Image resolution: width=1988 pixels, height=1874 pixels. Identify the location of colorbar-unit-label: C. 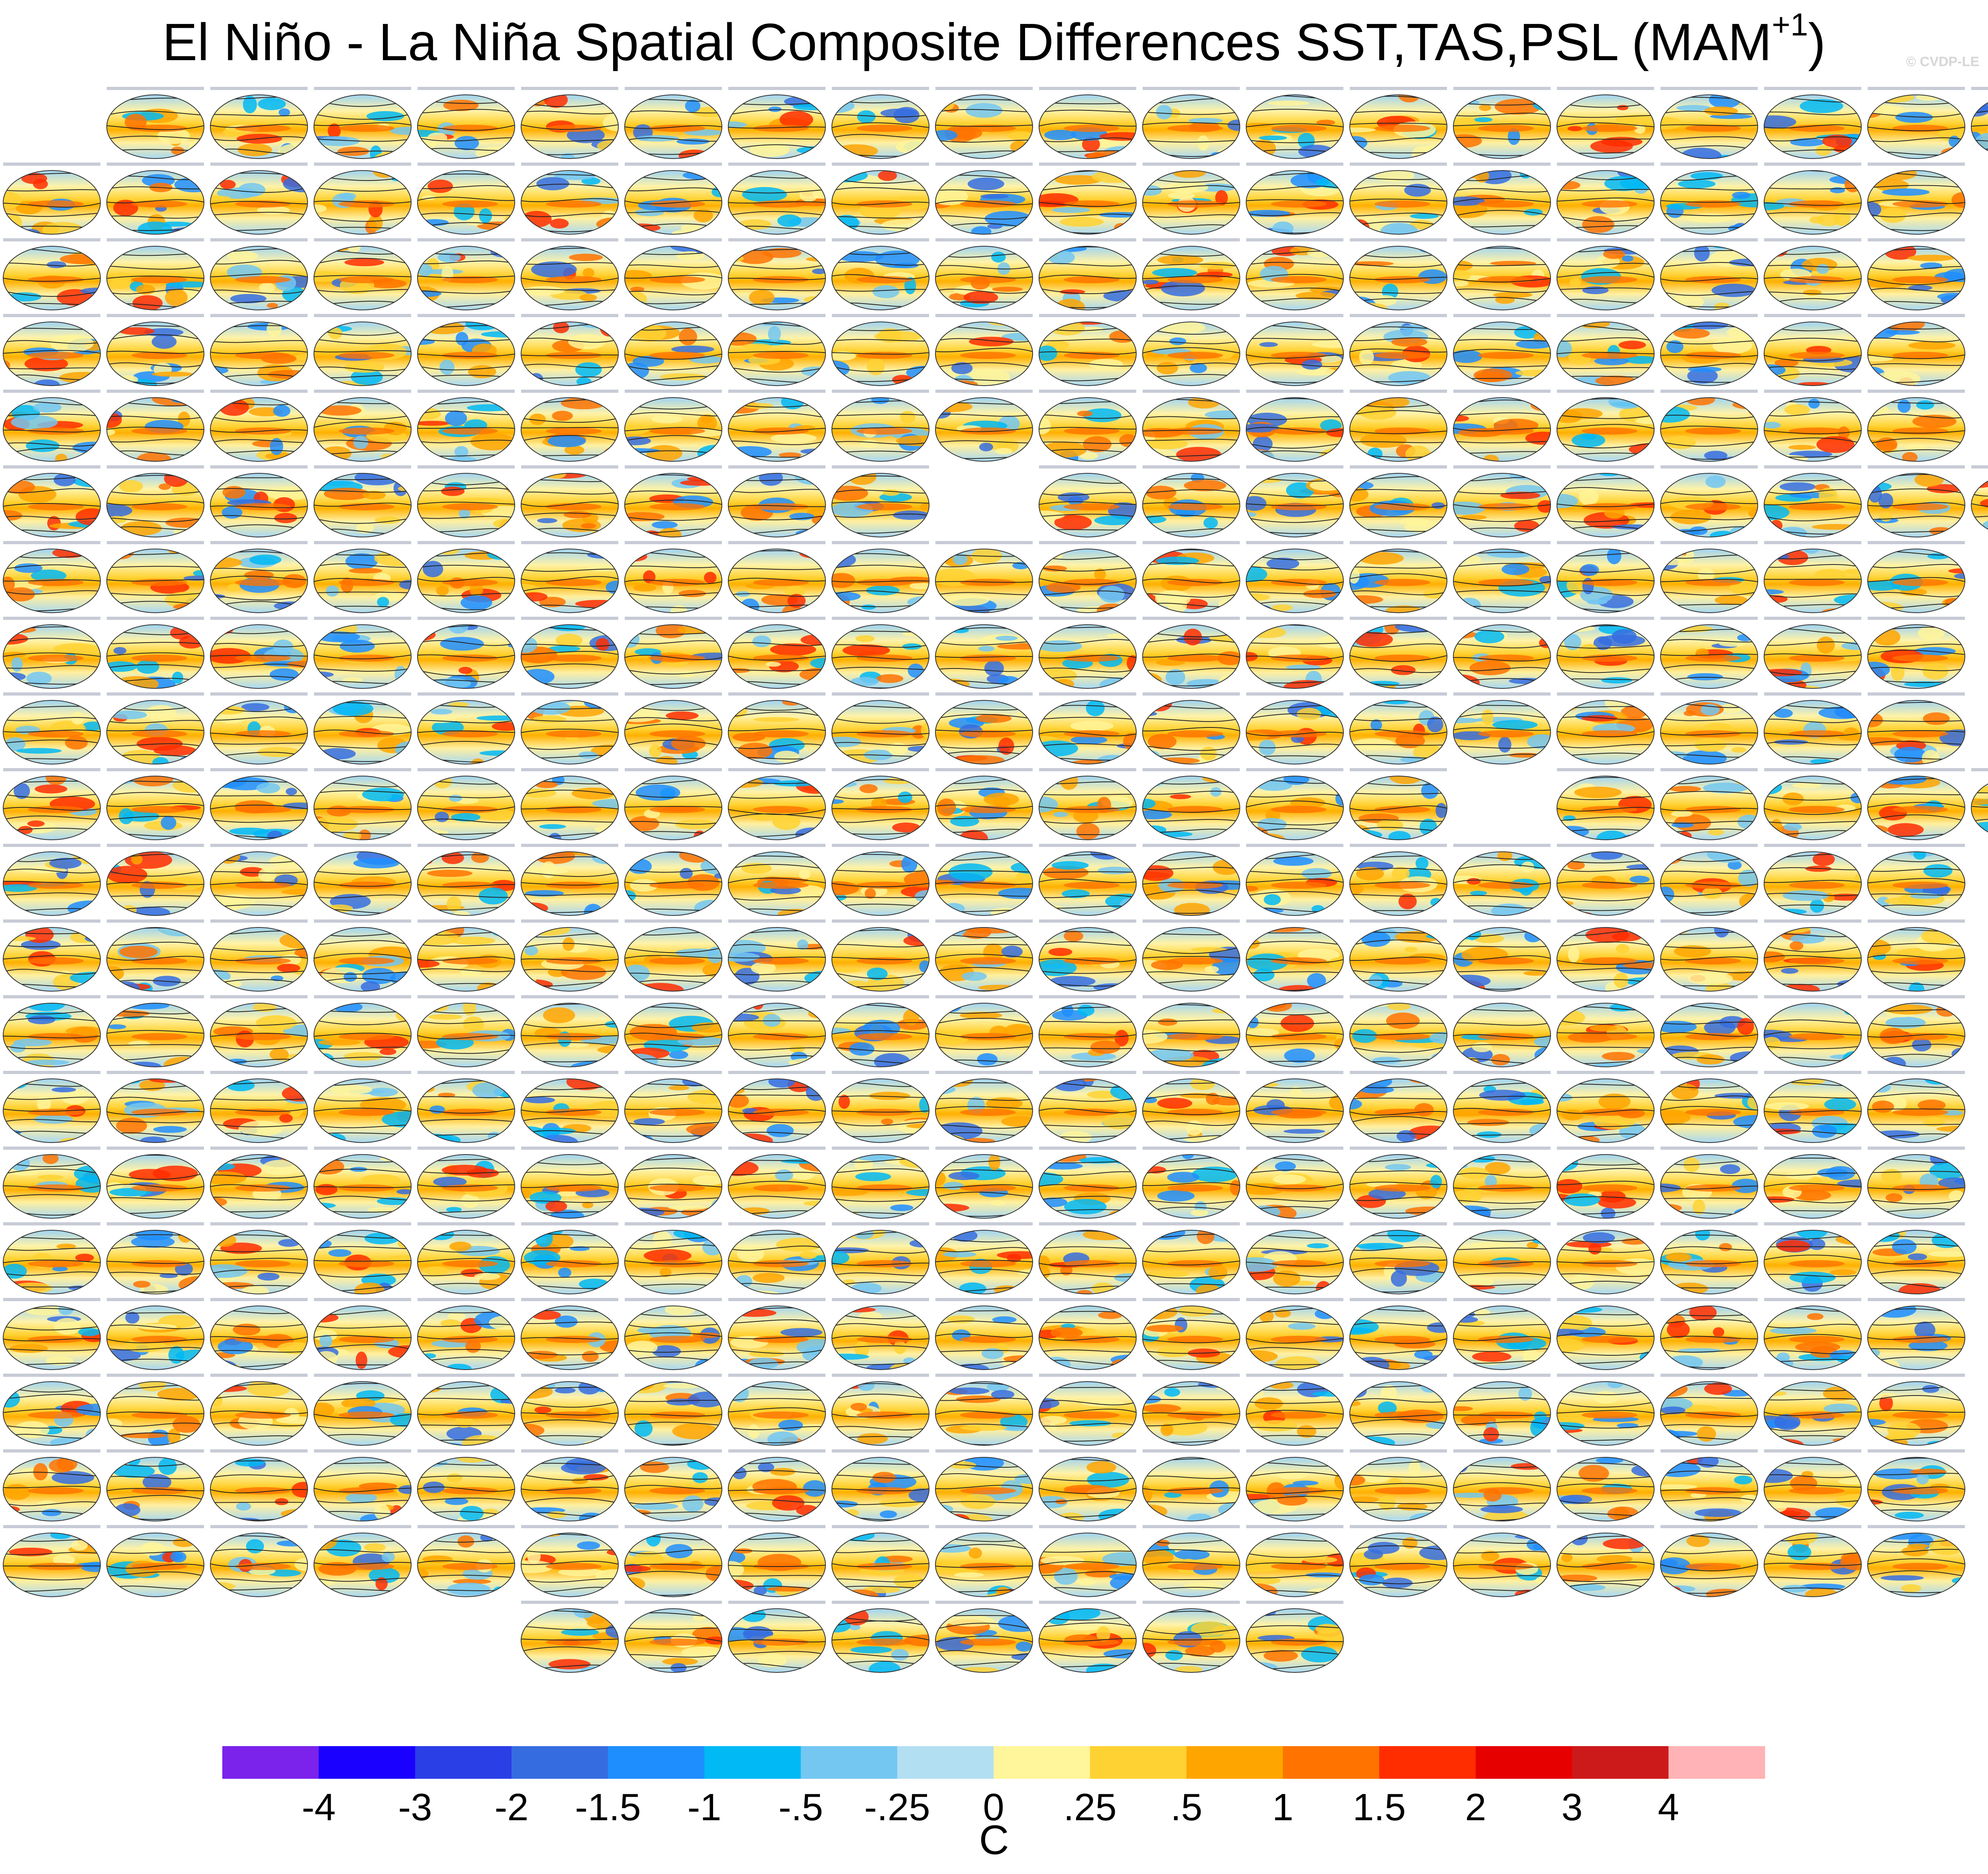
(994, 1840).